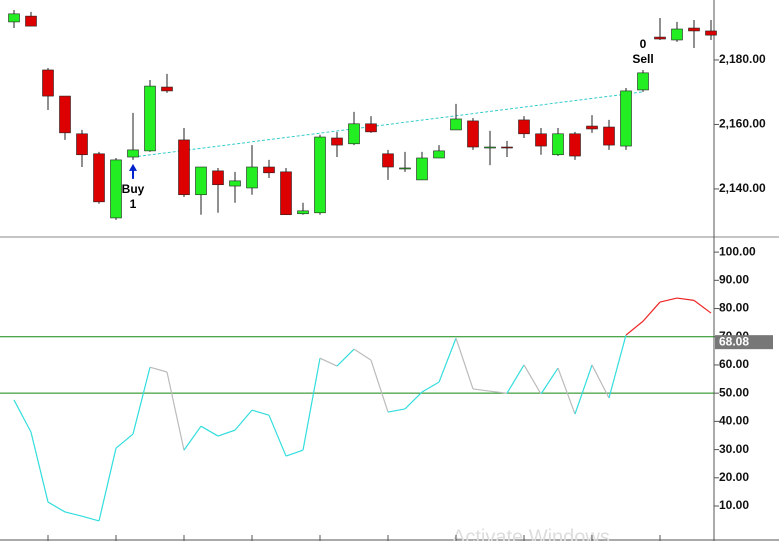  What do you see at coordinates (133, 189) in the screenshot?
I see `annotation-text: Buy` at bounding box center [133, 189].